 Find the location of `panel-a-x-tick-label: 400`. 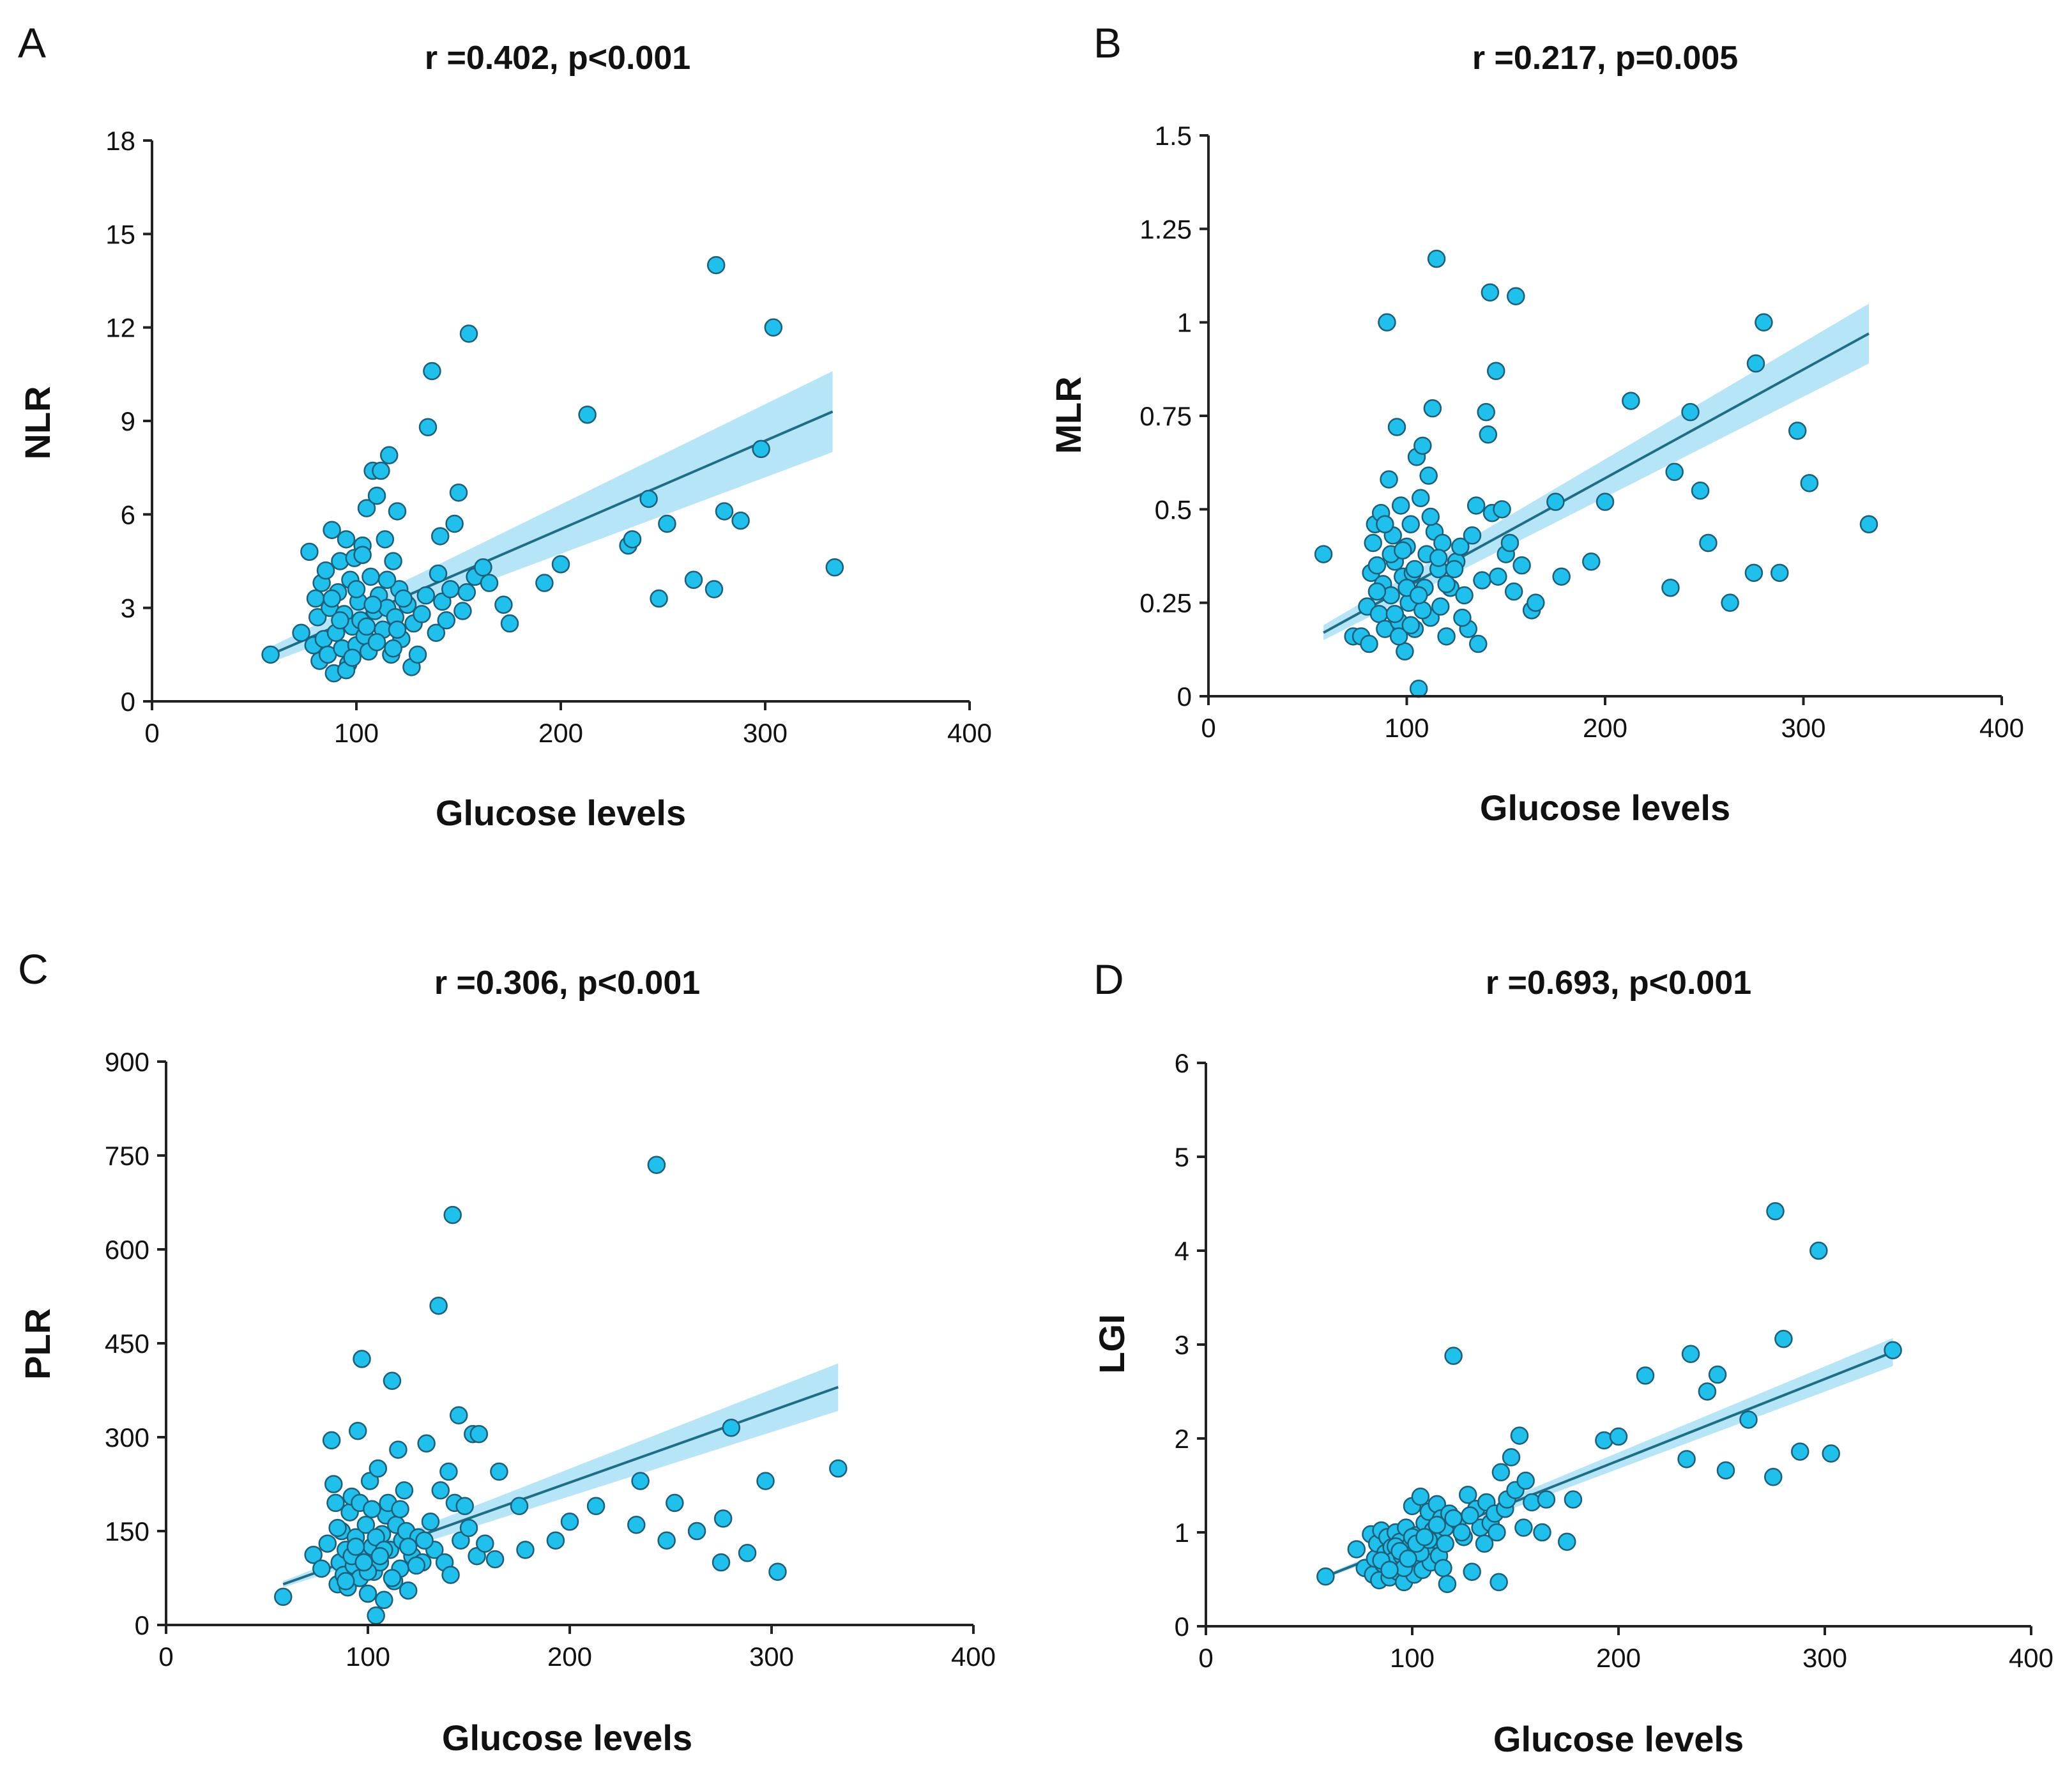

panel-a-x-tick-label: 400 is located at coordinates (969, 733).